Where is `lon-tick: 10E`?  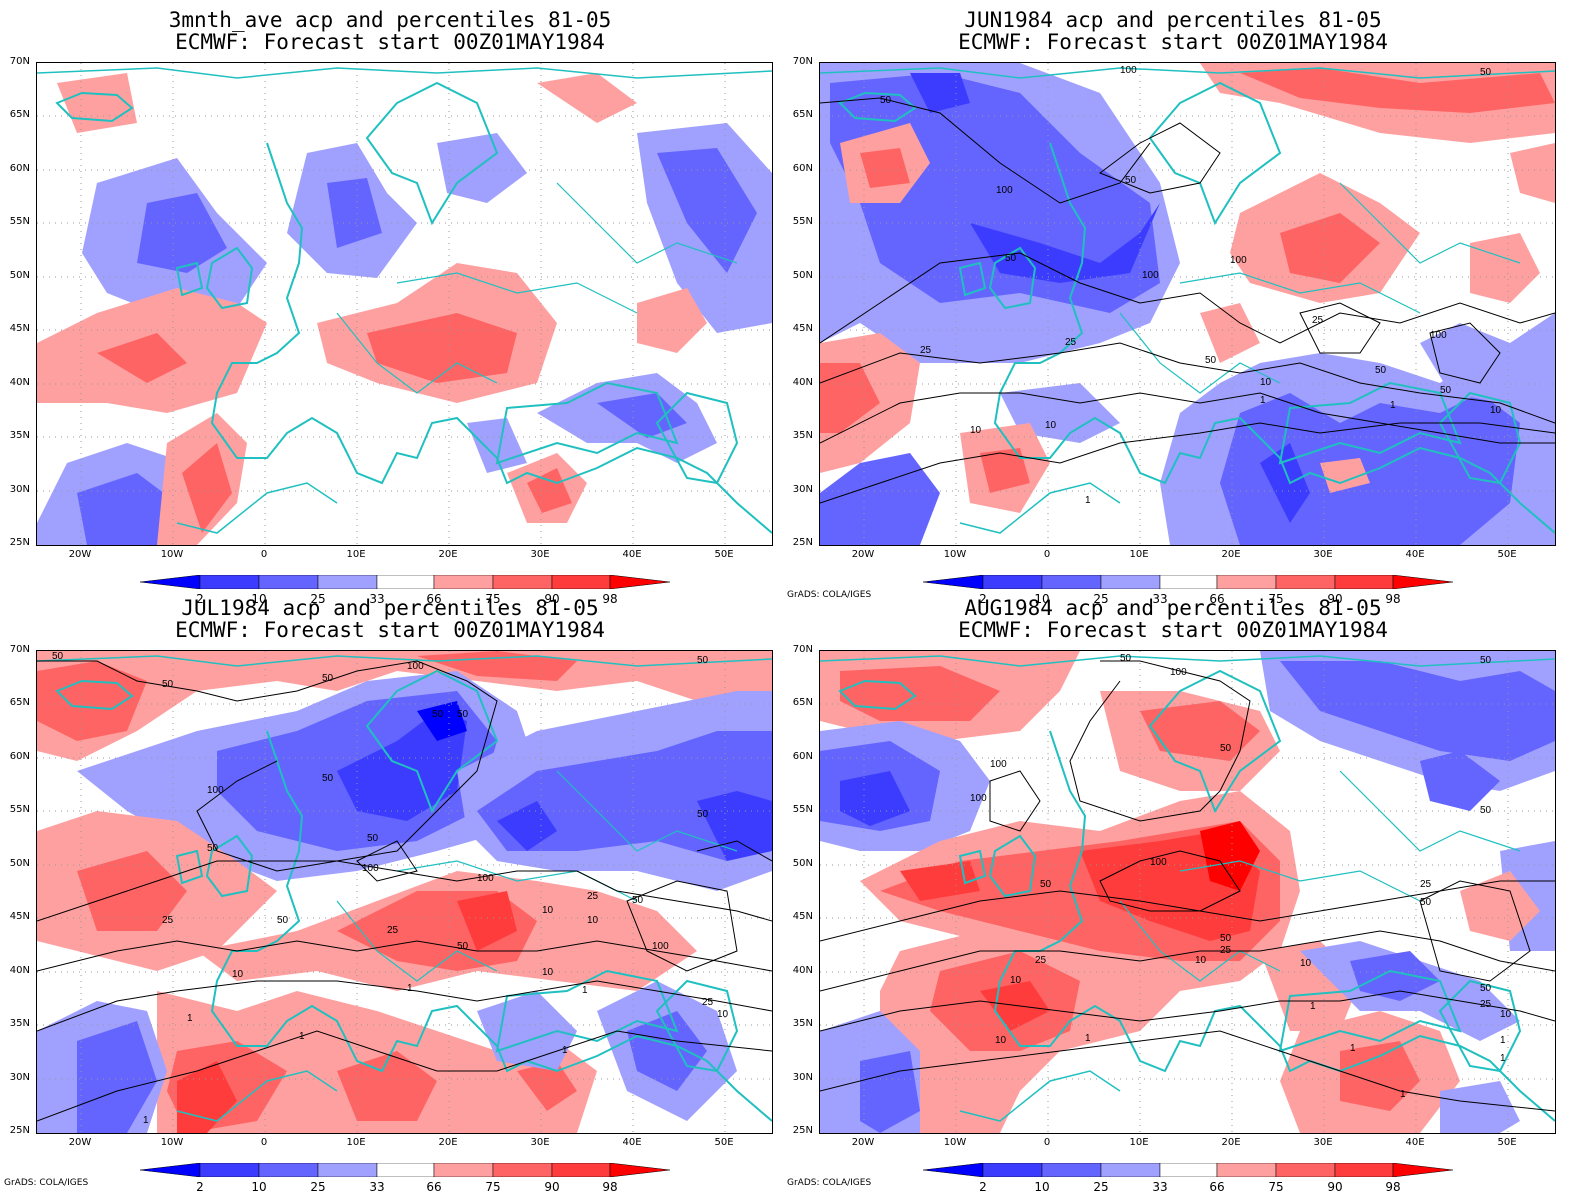
lon-tick: 10E is located at coordinates (1139, 554).